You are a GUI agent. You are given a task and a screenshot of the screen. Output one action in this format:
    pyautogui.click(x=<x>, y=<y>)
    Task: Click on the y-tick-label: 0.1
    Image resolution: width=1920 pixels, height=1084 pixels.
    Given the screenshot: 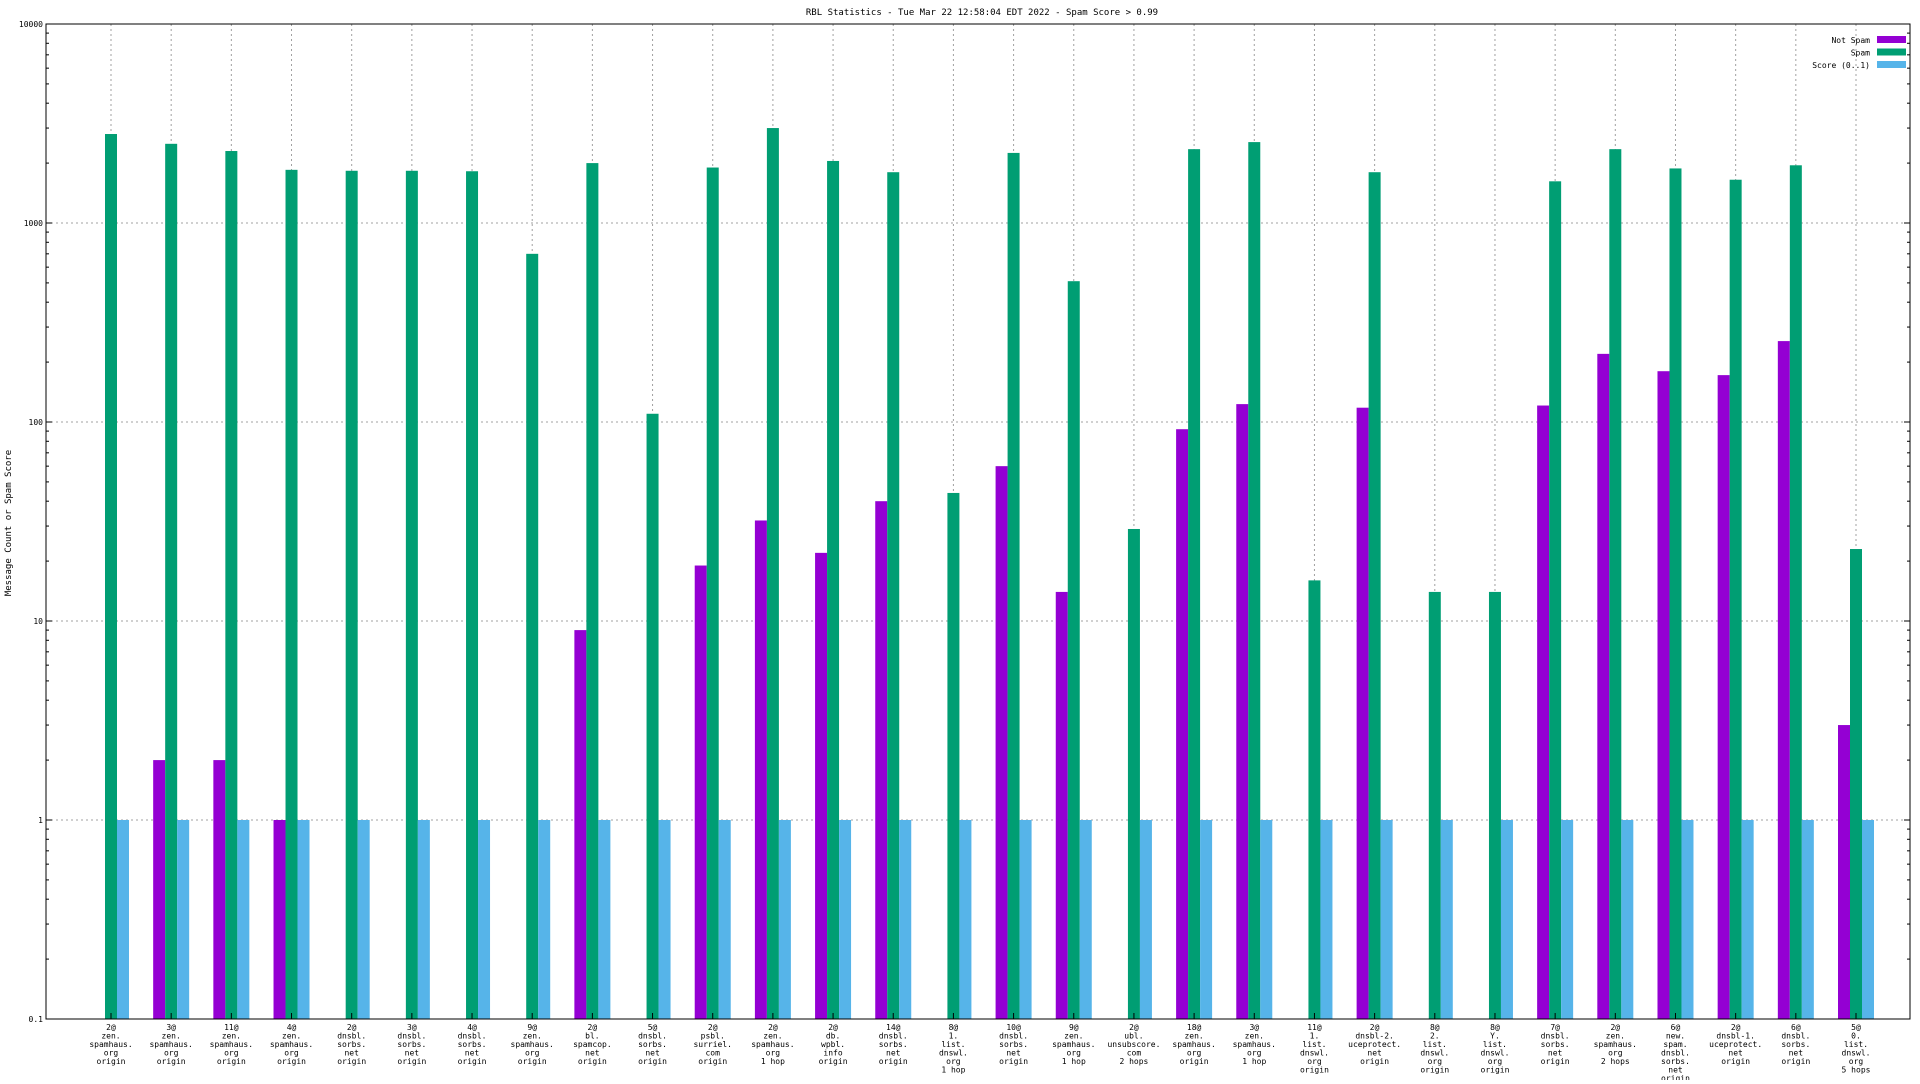 What is the action you would take?
    pyautogui.click(x=36, y=1019)
    